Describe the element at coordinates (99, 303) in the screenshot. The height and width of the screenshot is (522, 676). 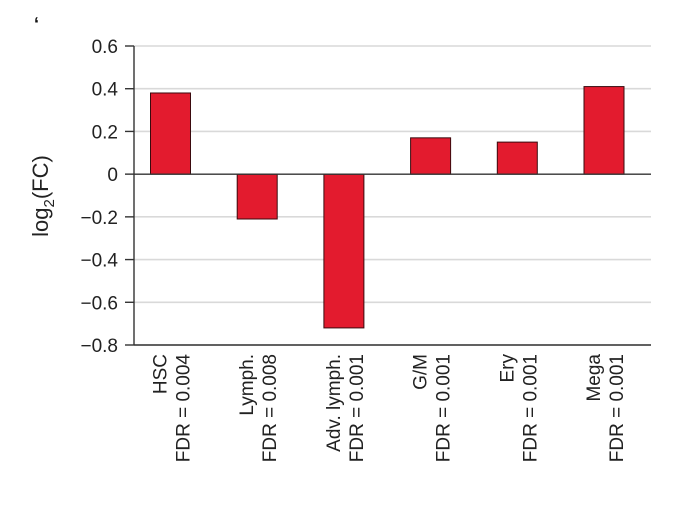
I see `y-tick-label: −0.6` at that location.